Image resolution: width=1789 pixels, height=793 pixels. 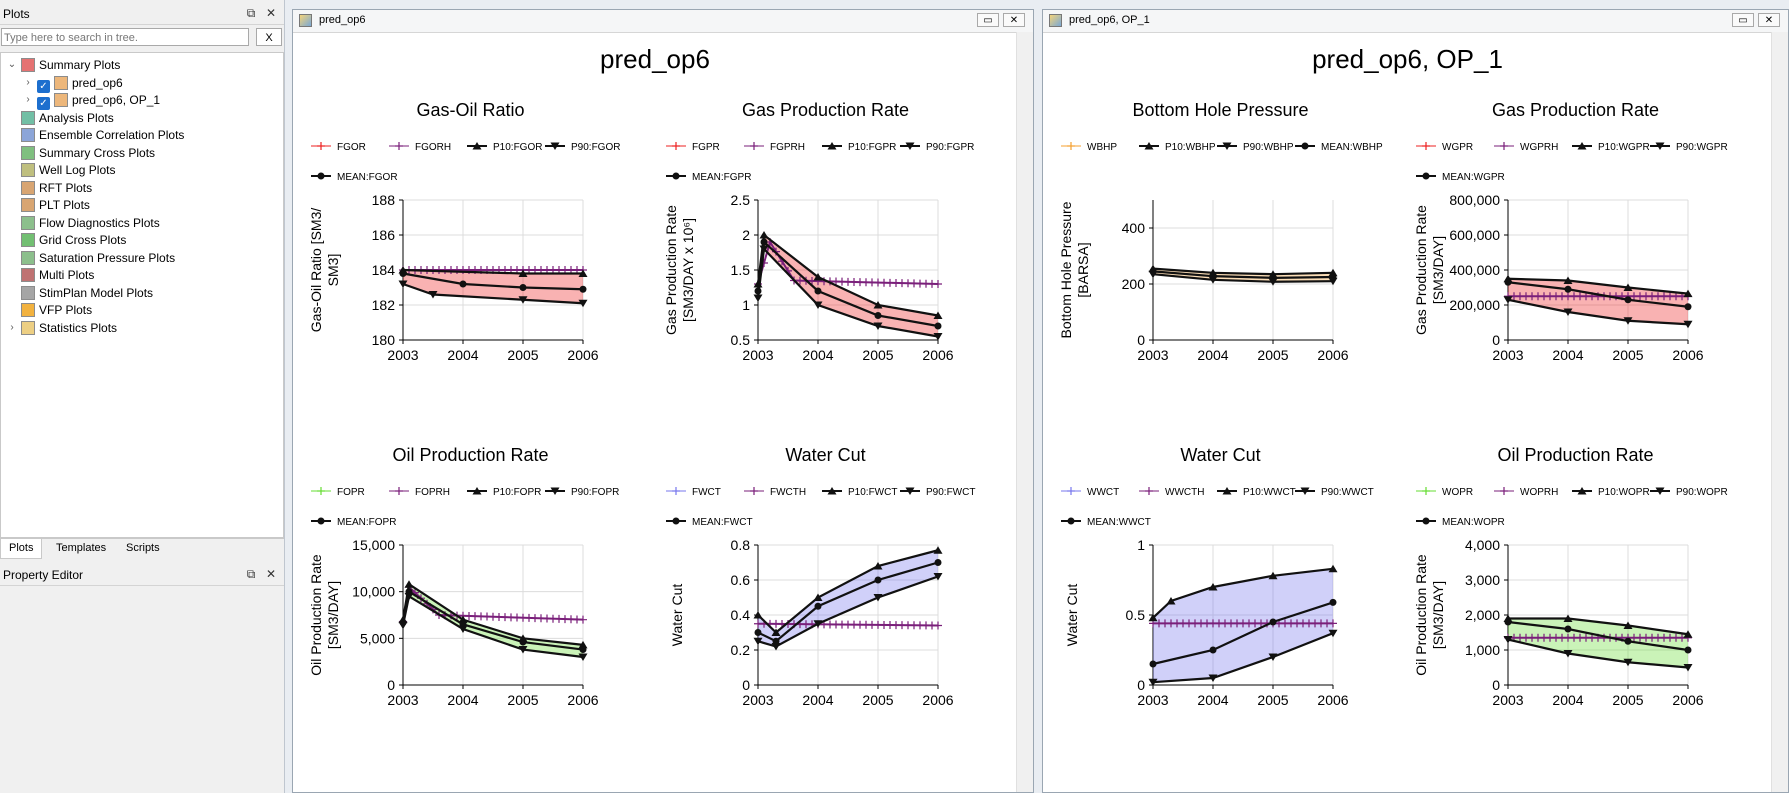 What do you see at coordinates (1243, 658) in the screenshot?
I see `series-line` at bounding box center [1243, 658].